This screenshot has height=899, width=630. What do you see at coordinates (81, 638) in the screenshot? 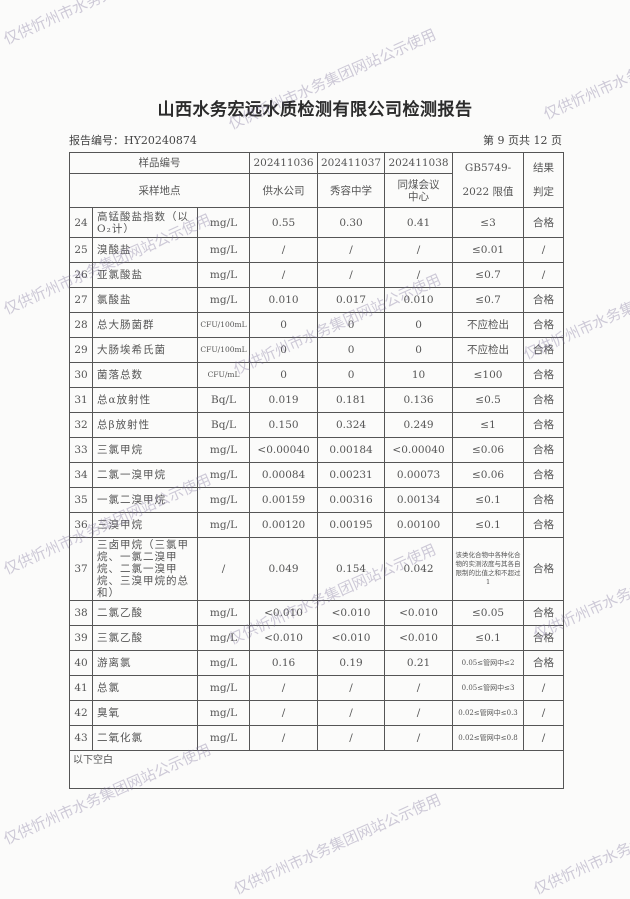
I see `item-number: 39` at bounding box center [81, 638].